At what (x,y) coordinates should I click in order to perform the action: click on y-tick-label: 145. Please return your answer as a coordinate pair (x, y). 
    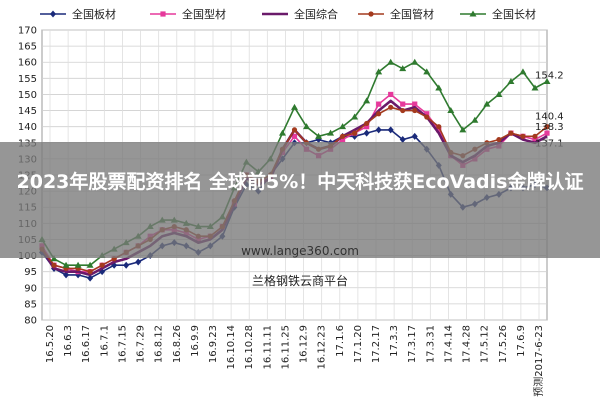
    Looking at the image, I should click on (27, 111).